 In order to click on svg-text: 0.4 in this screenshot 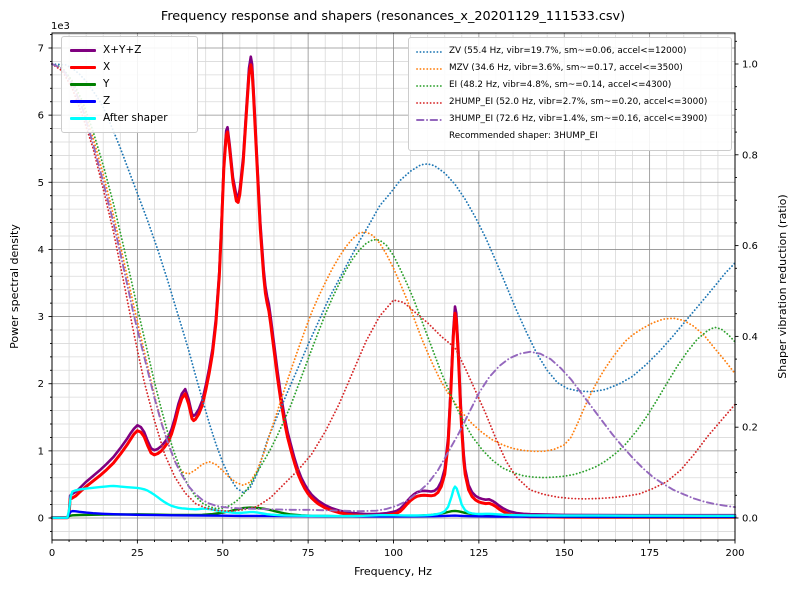, I will do `click(750, 337)`.